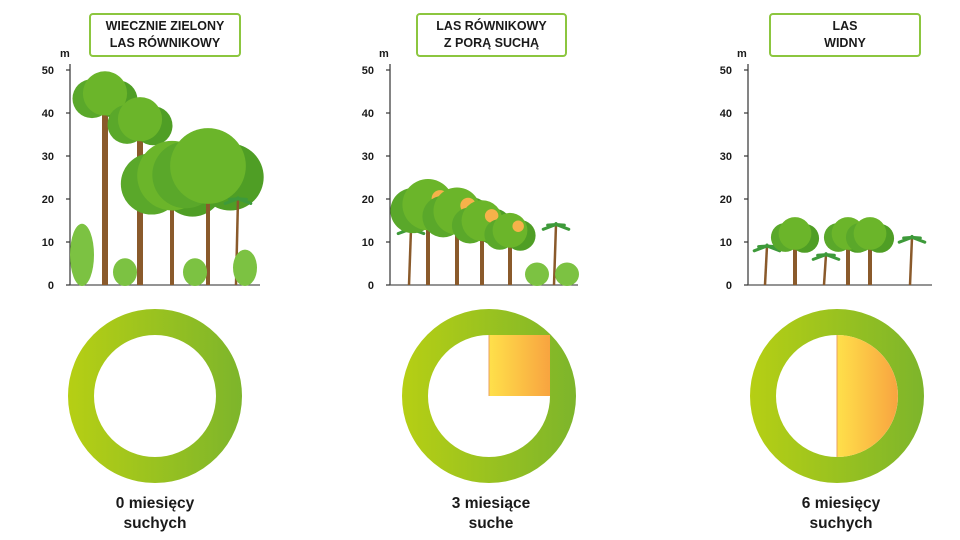 Image resolution: width=960 pixels, height=540 pixels. I want to click on title-line-2: WIDNY, so click(845, 43).